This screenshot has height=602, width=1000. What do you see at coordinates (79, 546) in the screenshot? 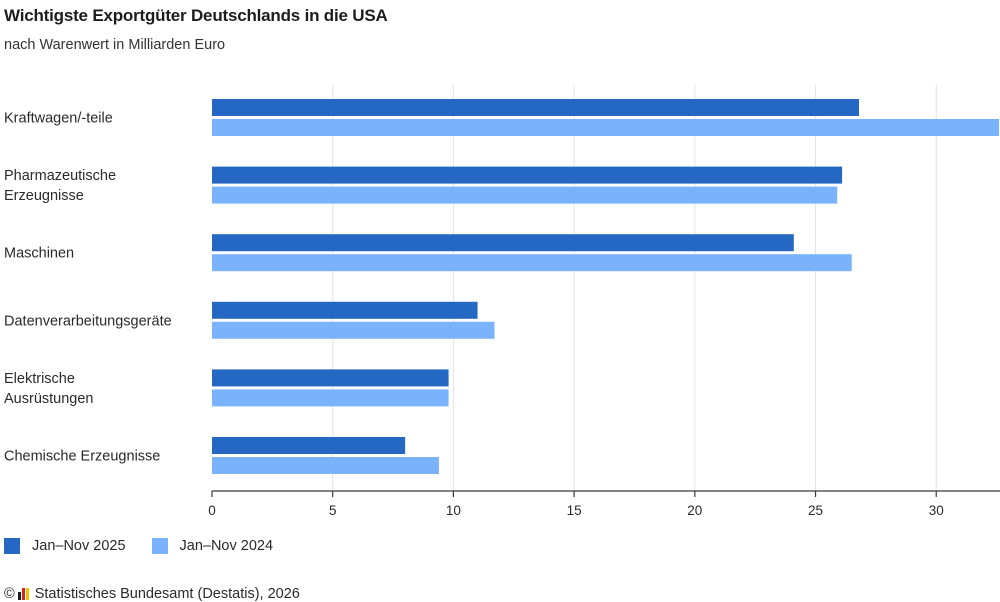
I see `legend-label-2025: Jan–Nov 2025` at bounding box center [79, 546].